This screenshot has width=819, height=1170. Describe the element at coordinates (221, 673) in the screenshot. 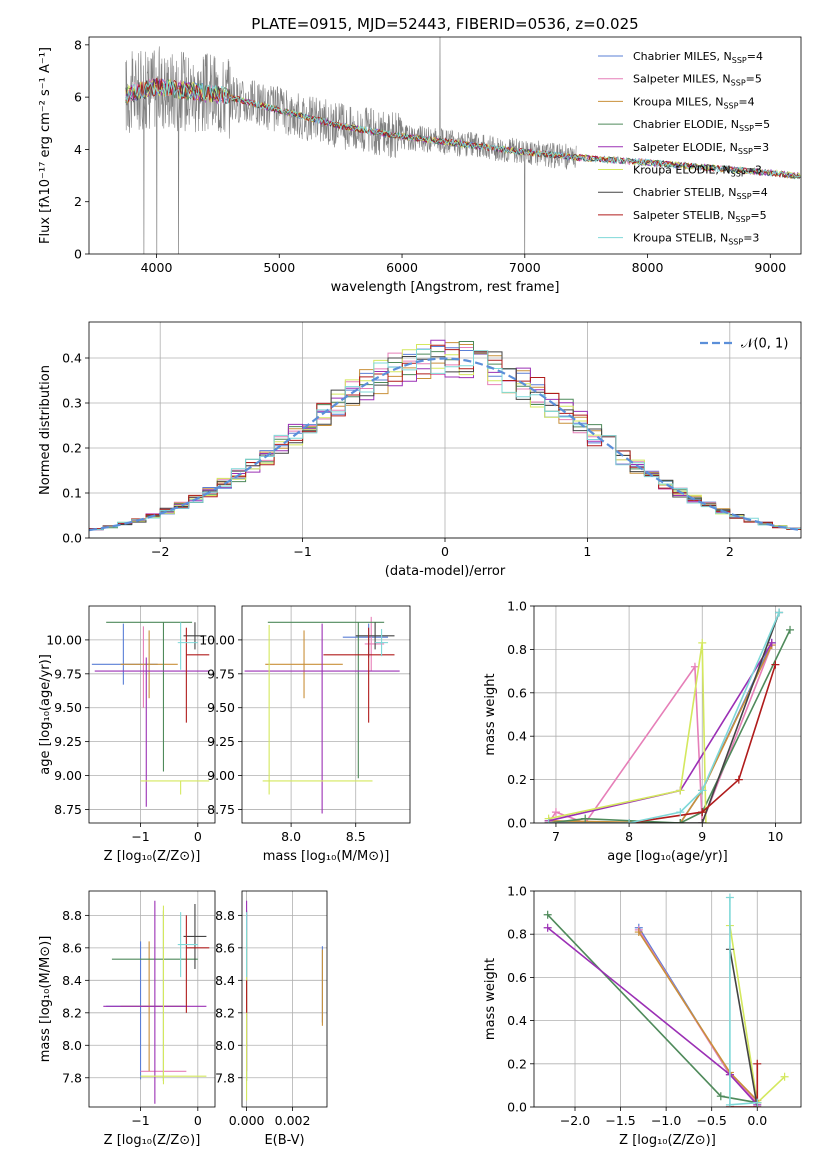

I see `y-tick-label: 9.75` at that location.